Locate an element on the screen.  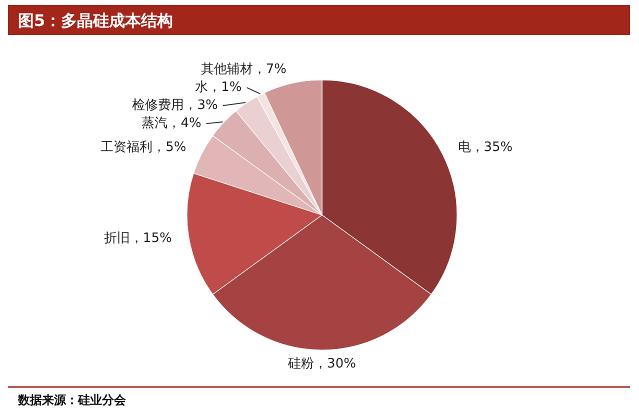
annotation: 数据来源：硅业分会 is located at coordinates (72, 400).